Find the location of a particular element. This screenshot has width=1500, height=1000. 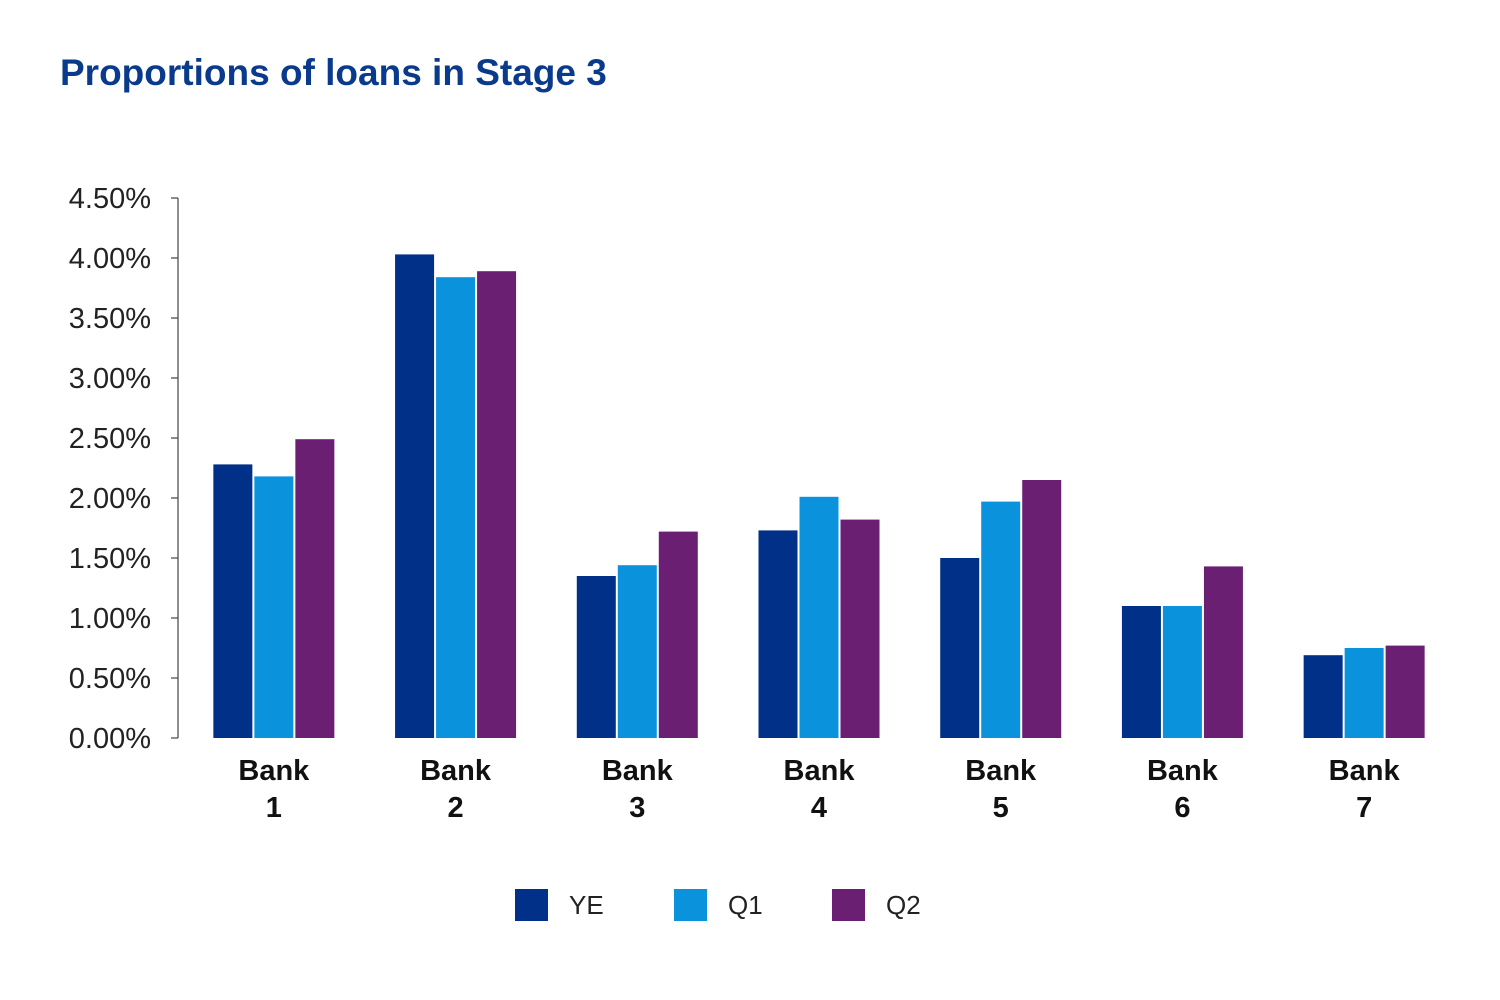

y-tick-label: 3.50% is located at coordinates (110, 319).